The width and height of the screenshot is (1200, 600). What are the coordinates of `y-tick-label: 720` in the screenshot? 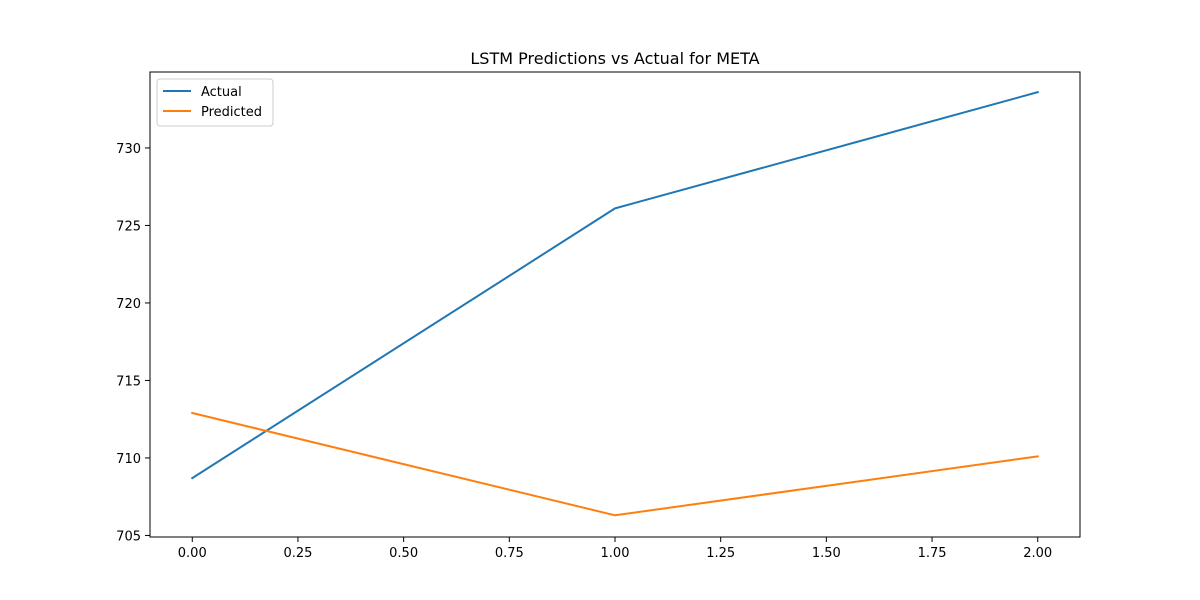 It's located at (128, 304).